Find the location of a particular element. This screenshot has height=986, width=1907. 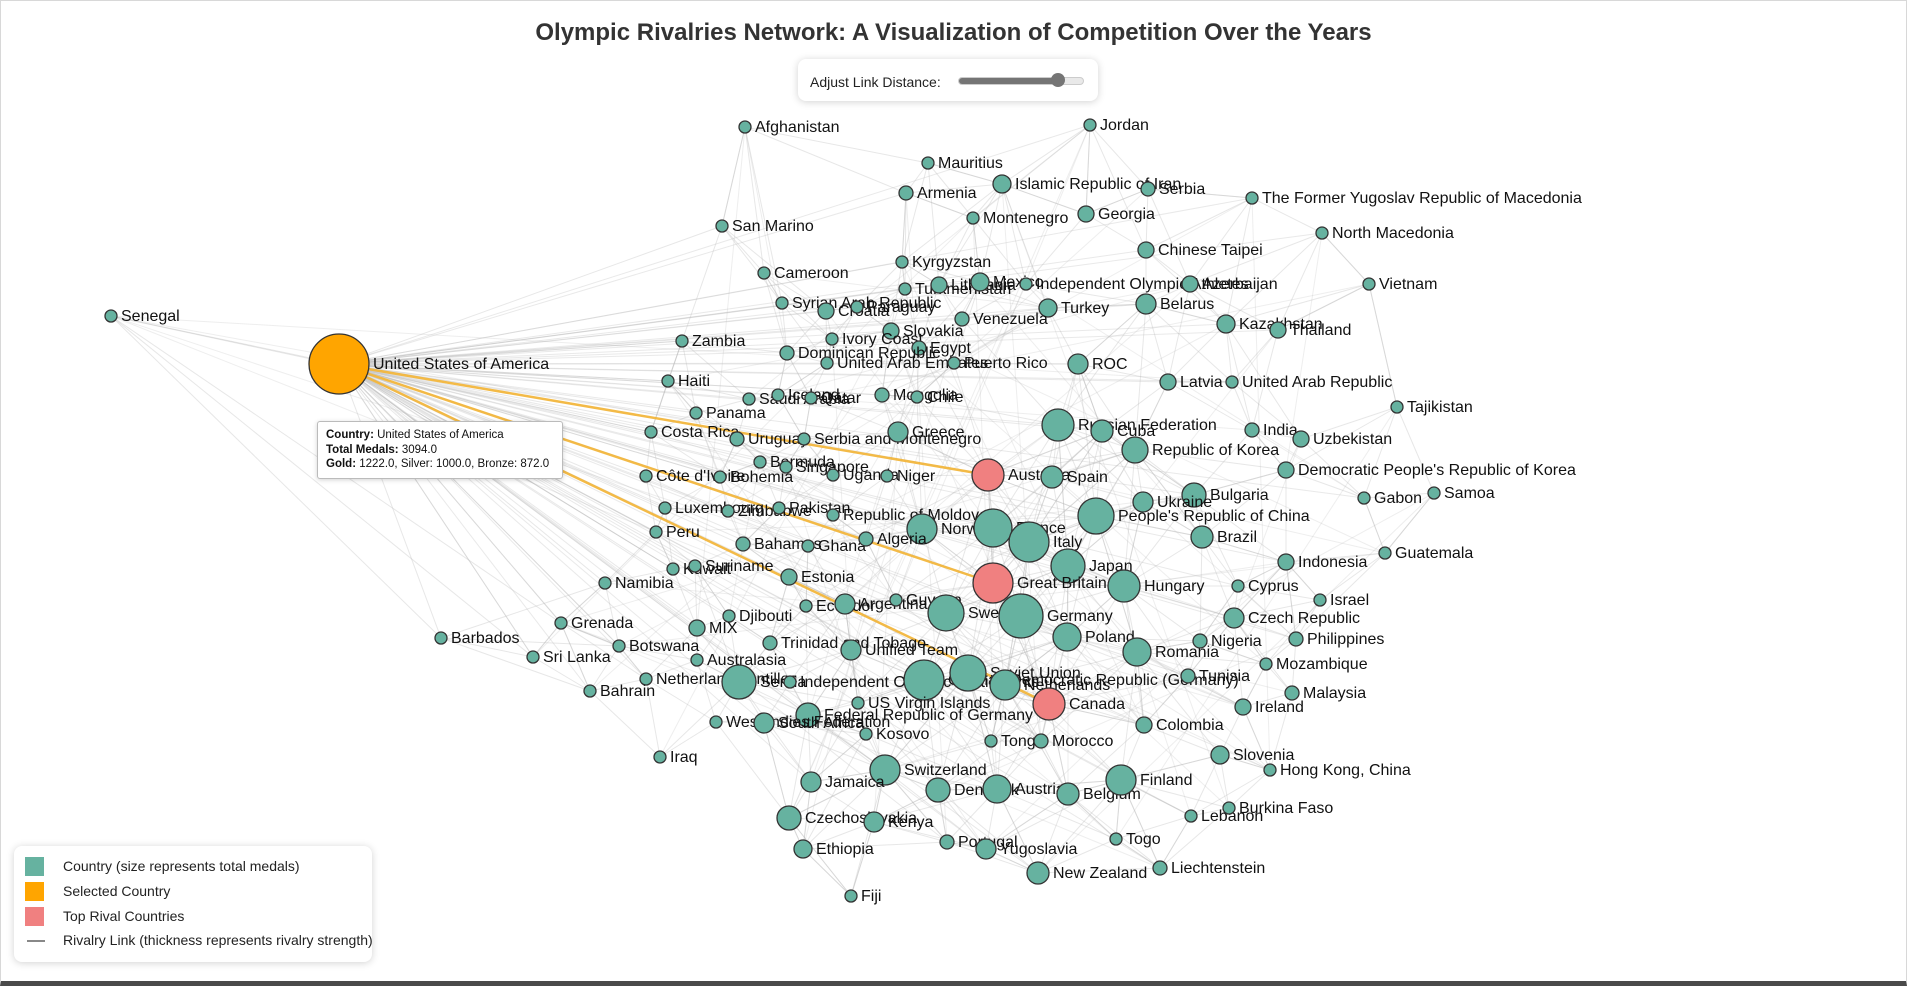

country-node: Kenya is located at coordinates (898, 822).